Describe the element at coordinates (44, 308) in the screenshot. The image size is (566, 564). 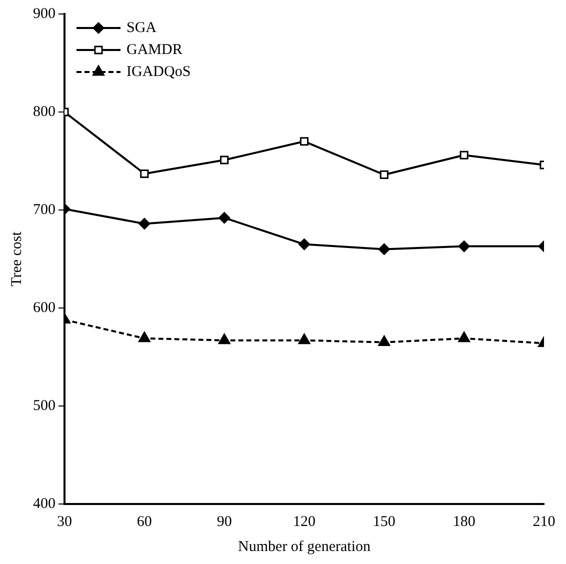
I see `y-tick-label: 600` at that location.